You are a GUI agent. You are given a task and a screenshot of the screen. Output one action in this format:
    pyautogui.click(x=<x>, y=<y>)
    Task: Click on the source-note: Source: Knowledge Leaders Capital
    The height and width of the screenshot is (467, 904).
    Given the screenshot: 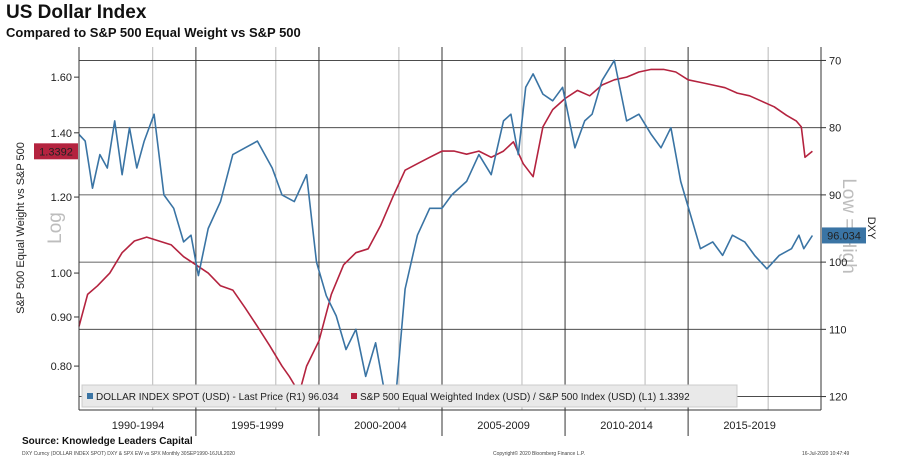 What is the action you would take?
    pyautogui.click(x=107, y=441)
    